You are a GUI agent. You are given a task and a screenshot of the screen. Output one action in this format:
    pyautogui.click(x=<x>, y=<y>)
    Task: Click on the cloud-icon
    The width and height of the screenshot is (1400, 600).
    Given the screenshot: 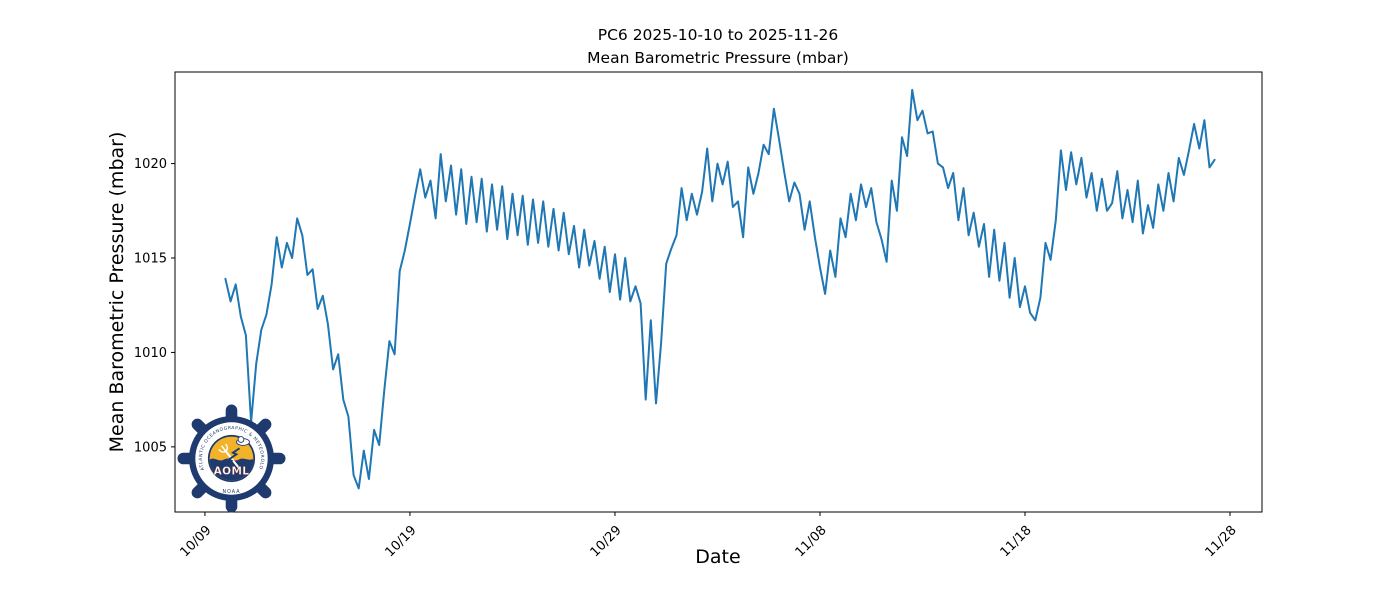 What is the action you would take?
    pyautogui.click(x=243, y=441)
    